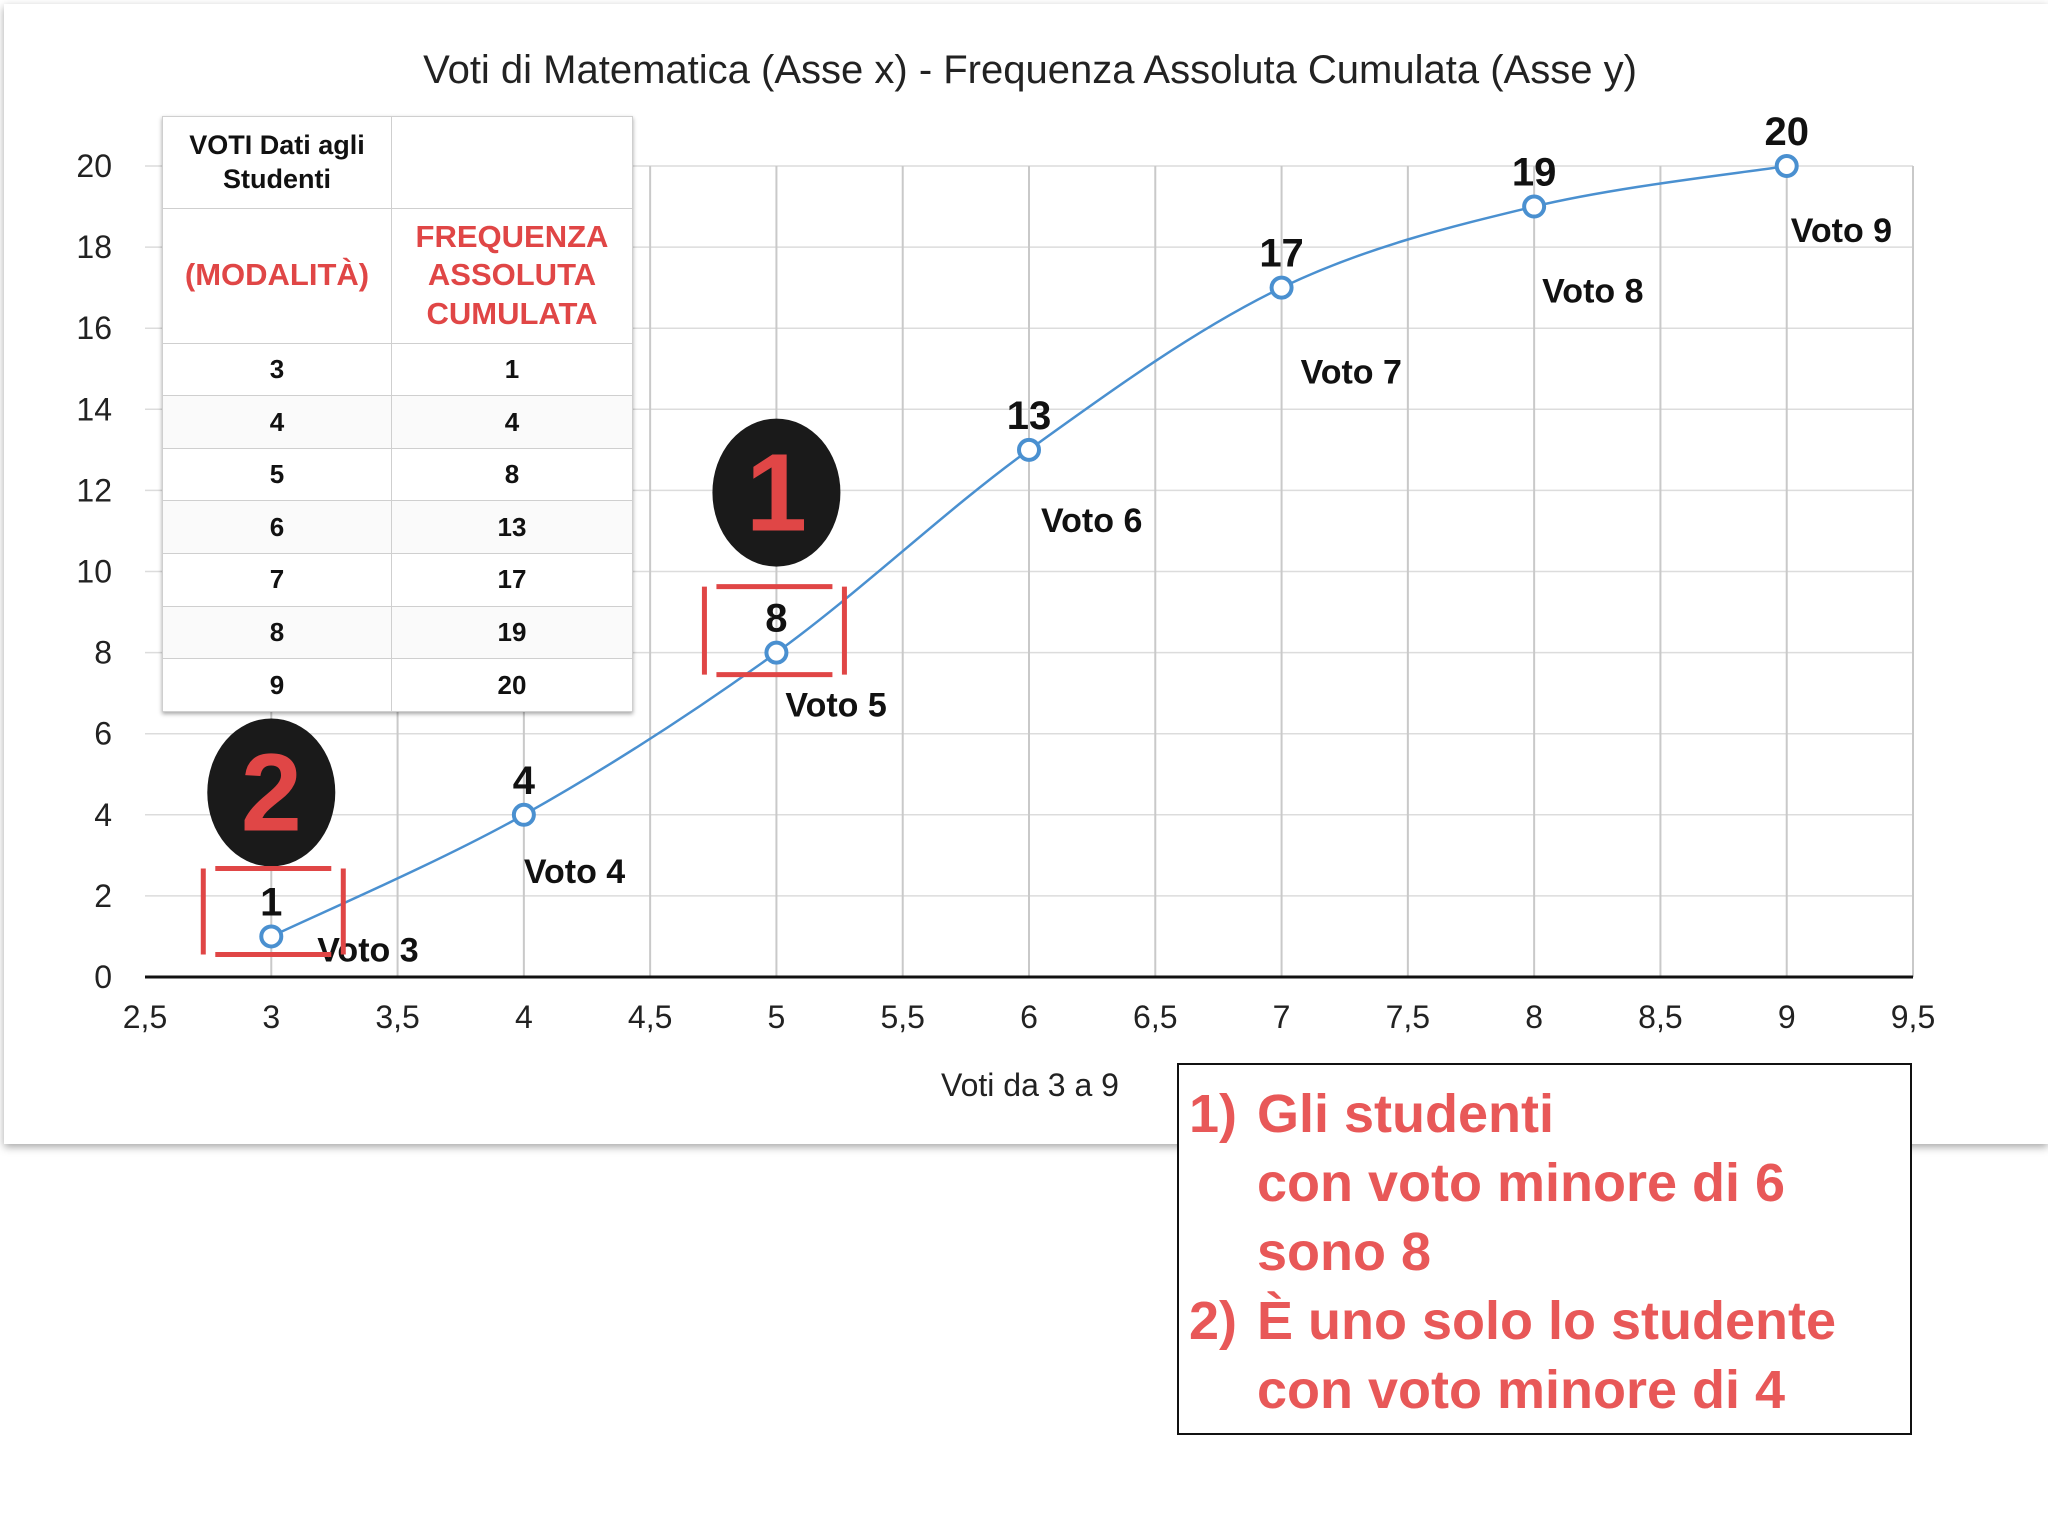 Image resolution: width=2048 pixels, height=1536 pixels. What do you see at coordinates (94, 166) in the screenshot?
I see `y-tick-label: 20` at bounding box center [94, 166].